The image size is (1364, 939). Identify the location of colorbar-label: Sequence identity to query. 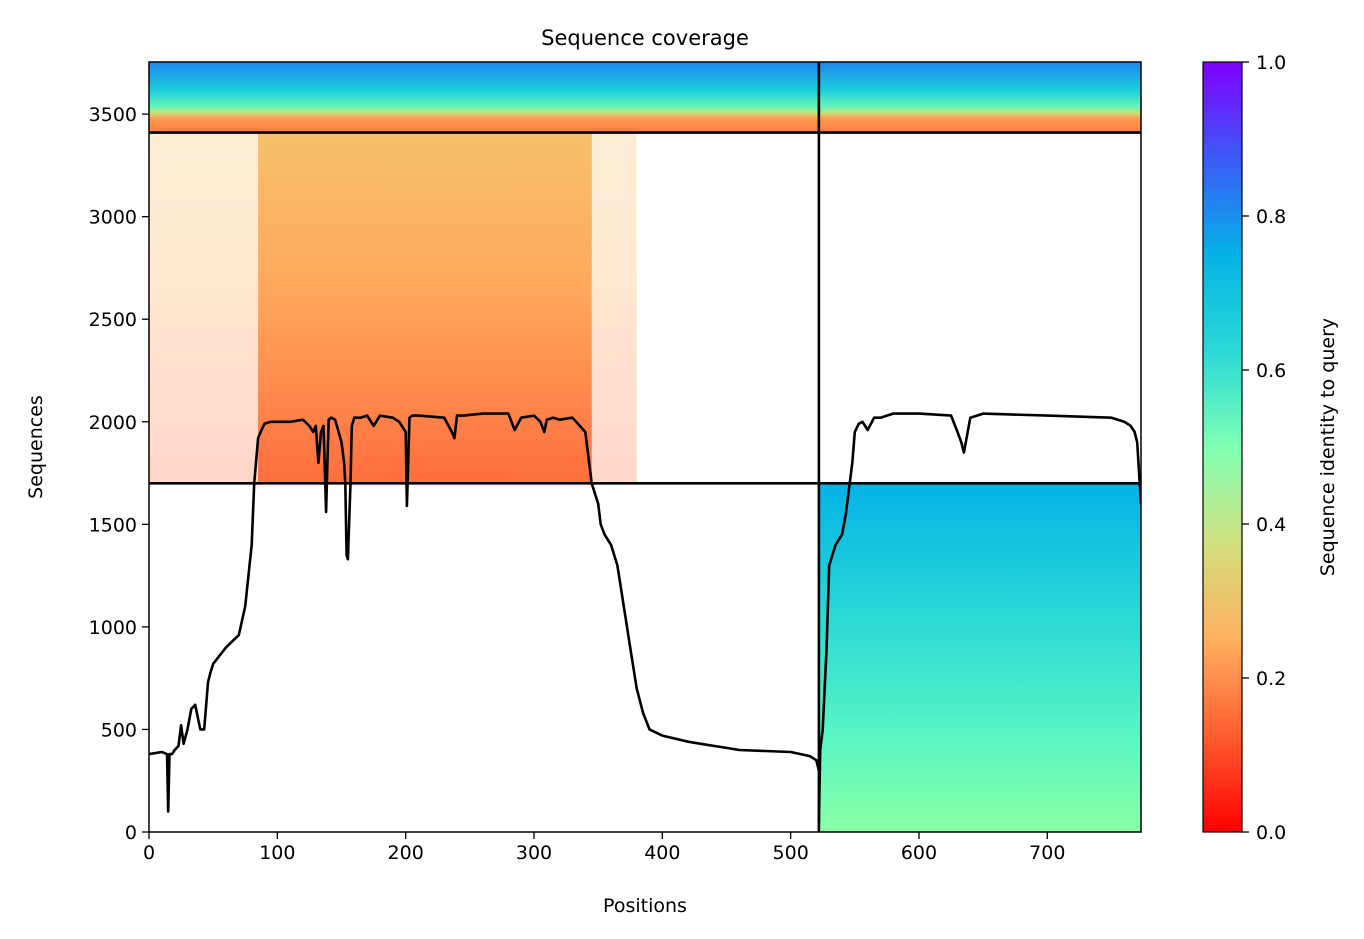
(1328, 447).